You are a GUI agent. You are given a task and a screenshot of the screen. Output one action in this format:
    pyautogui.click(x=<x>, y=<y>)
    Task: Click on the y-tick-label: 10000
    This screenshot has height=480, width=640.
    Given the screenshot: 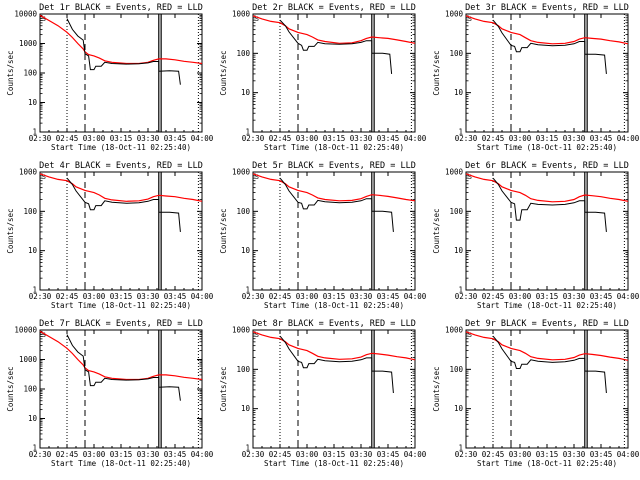 What is the action you would take?
    pyautogui.click(x=25, y=14)
    